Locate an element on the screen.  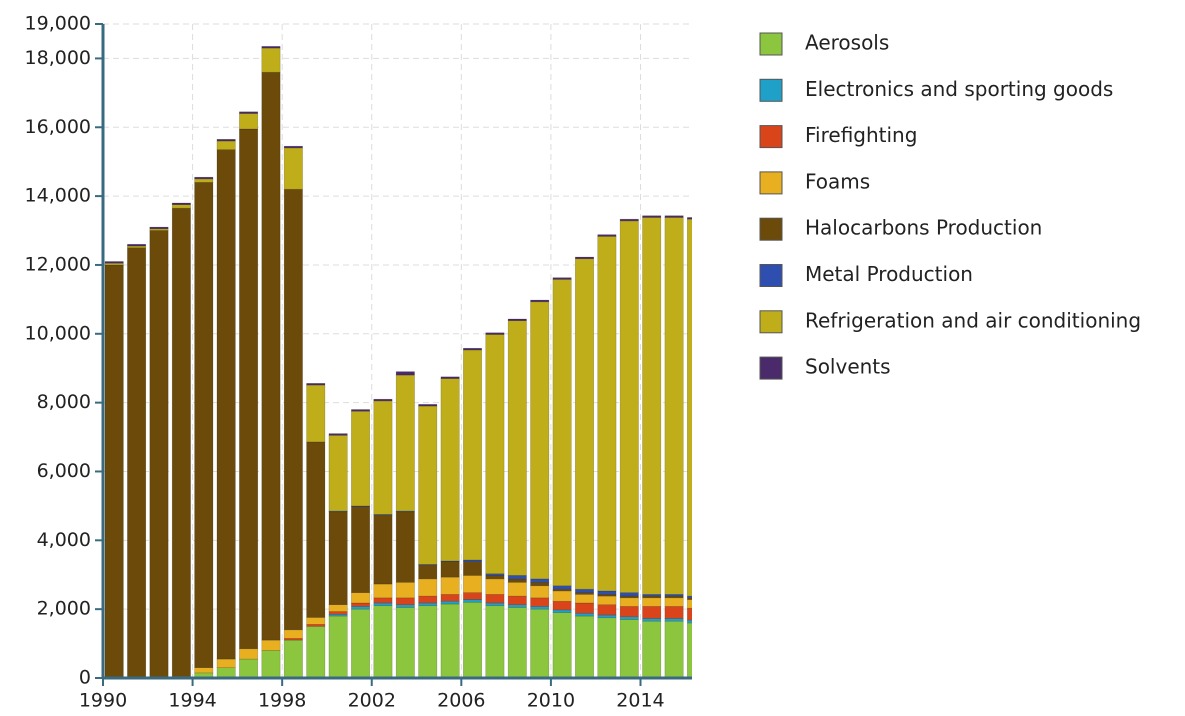
y-tick-label: 4,000 is located at coordinates (64, 540).